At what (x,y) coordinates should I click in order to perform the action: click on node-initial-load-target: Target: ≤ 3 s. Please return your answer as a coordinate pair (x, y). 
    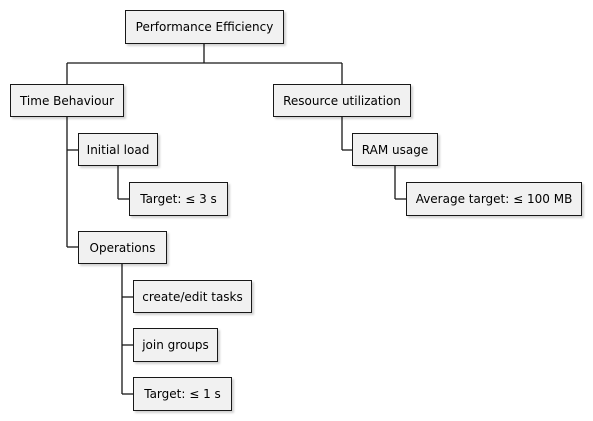
    Looking at the image, I should click on (178, 199).